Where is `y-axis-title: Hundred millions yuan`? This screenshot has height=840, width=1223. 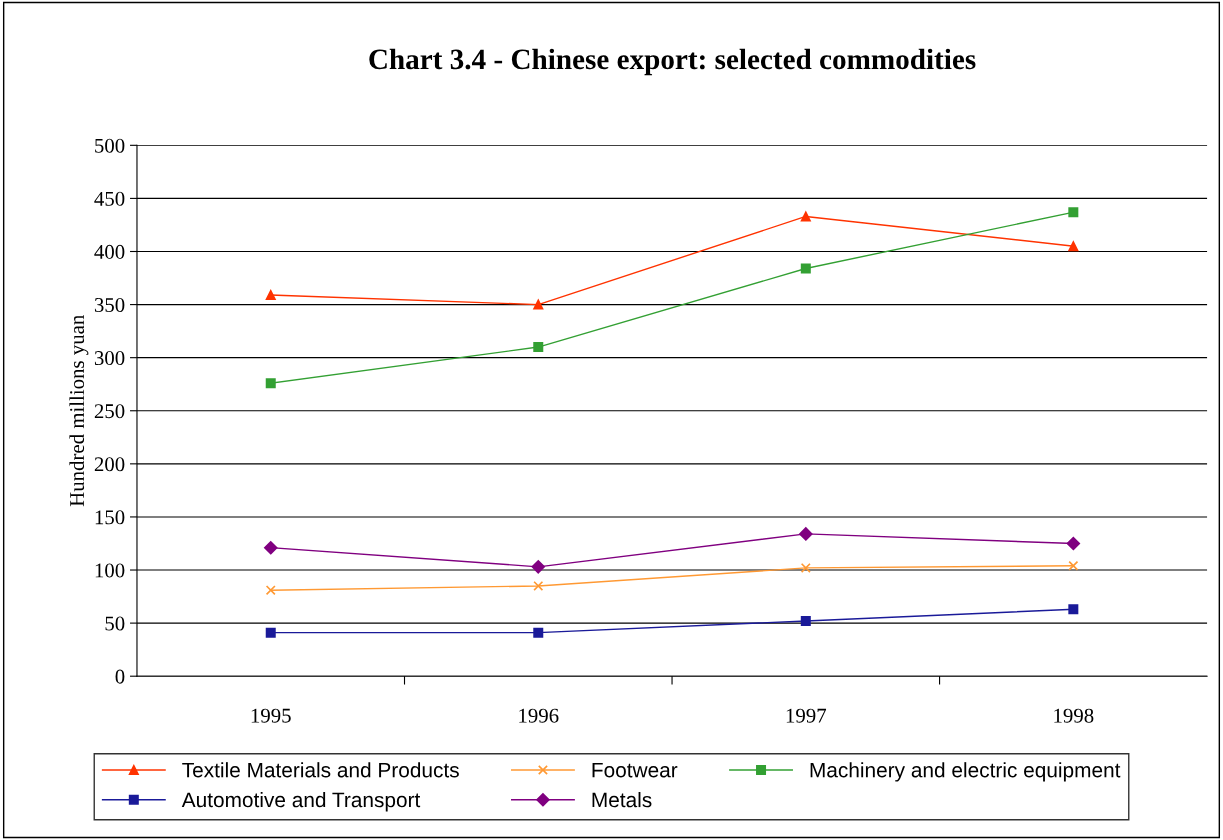
y-axis-title: Hundred millions yuan is located at coordinates (79, 411).